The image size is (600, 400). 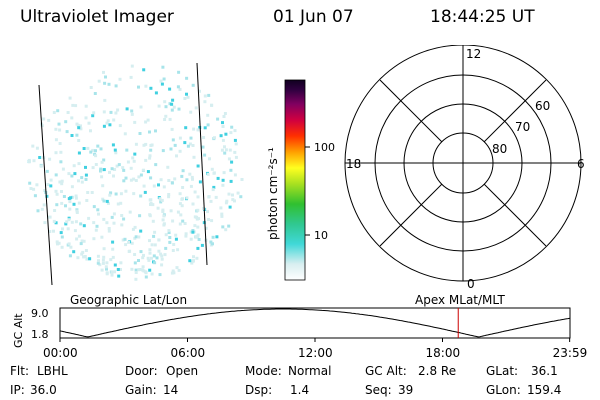 What do you see at coordinates (315, 349) in the screenshot?
I see `altitude-xticks: 00:00 06:00 12:00 18:00 23:59` at bounding box center [315, 349].